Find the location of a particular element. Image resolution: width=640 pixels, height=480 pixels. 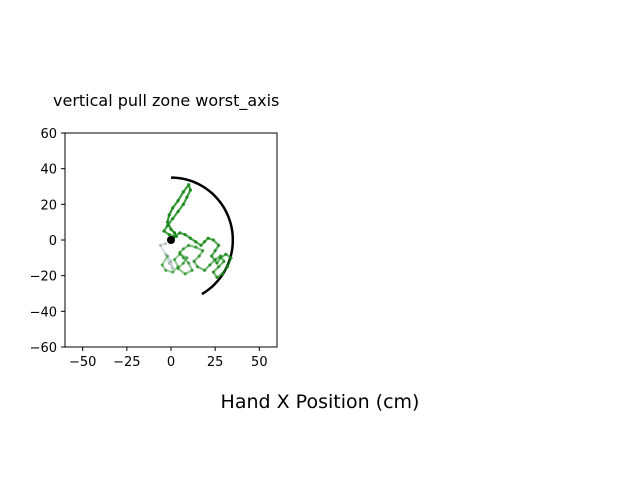

x-tick-label: 0 is located at coordinates (171, 362).